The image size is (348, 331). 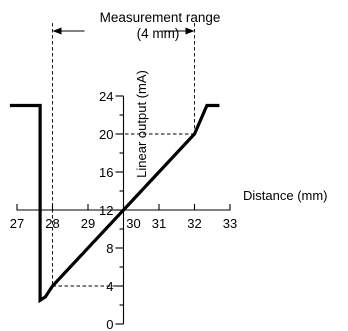 What do you see at coordinates (106, 134) in the screenshot?
I see `y-tick-label-20: 20` at bounding box center [106, 134].